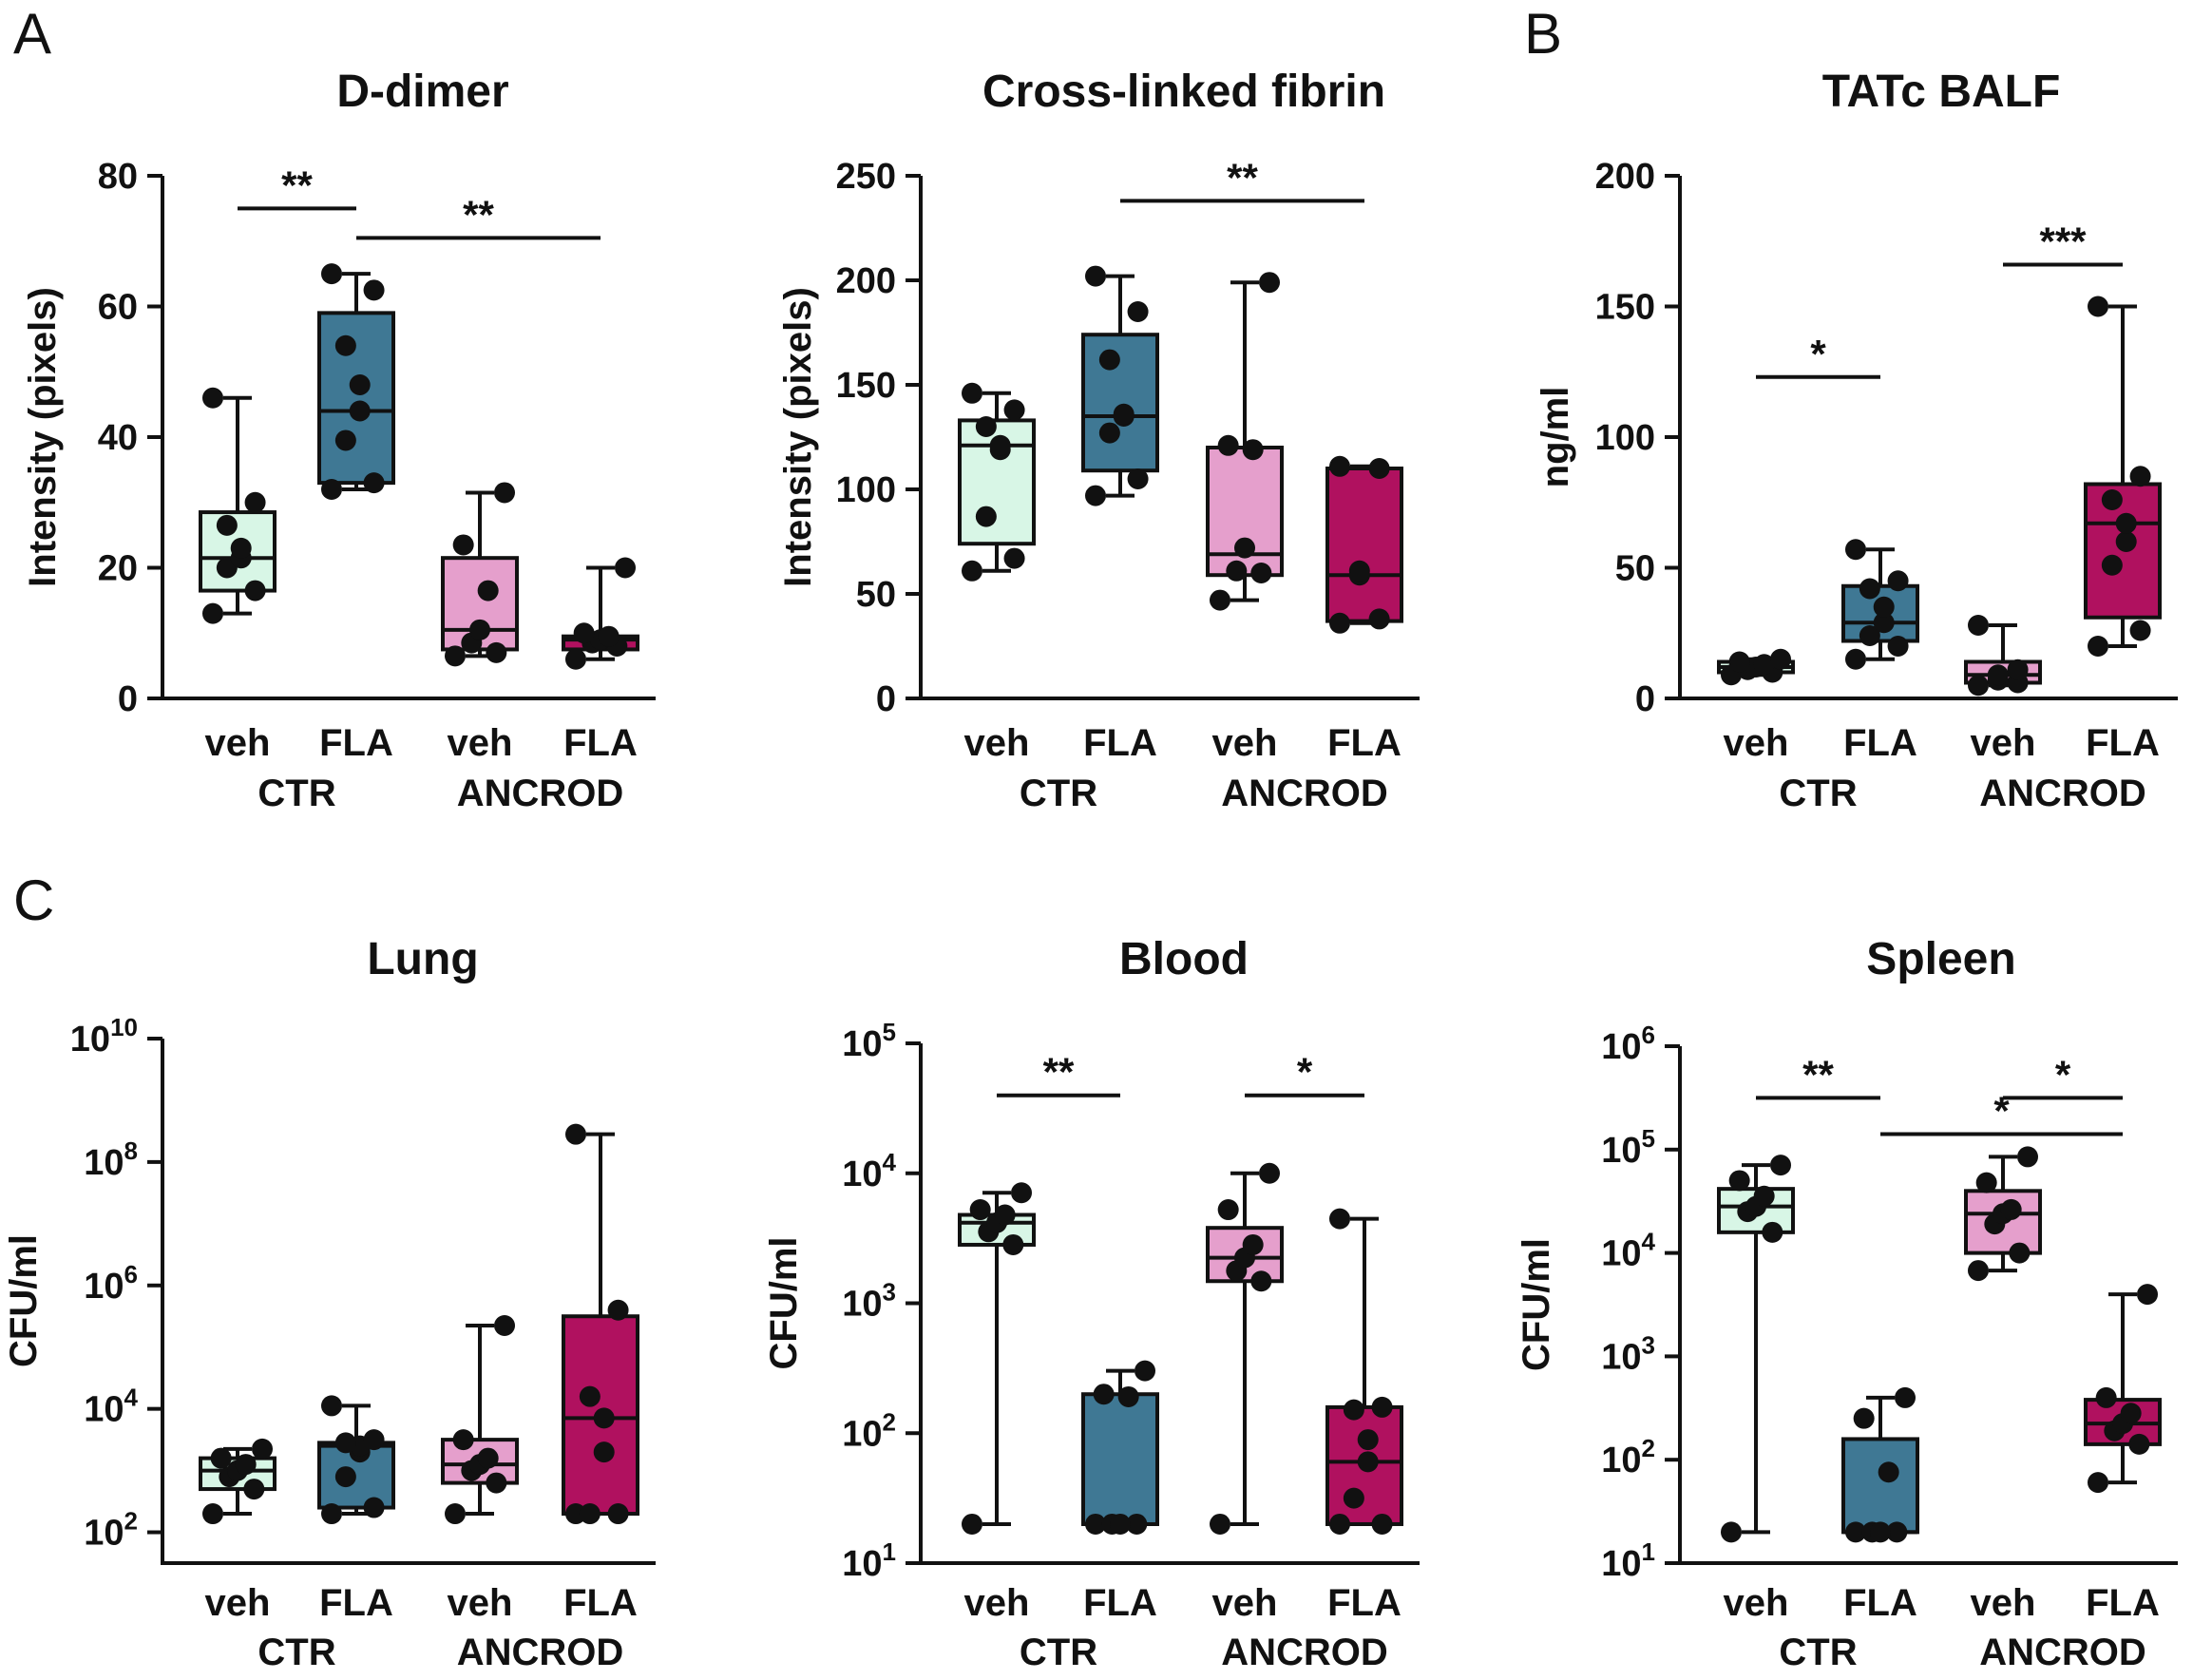  Describe the element at coordinates (1645, 699) in the screenshot. I see `y-tick-label: 0` at that location.